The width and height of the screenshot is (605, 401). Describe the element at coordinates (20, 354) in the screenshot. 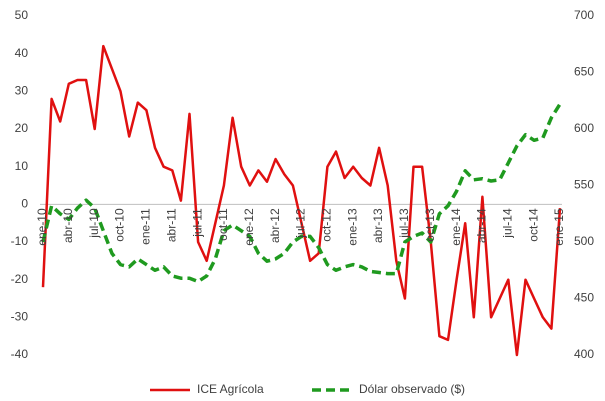

I see `y-tick-label: -40` at that location.